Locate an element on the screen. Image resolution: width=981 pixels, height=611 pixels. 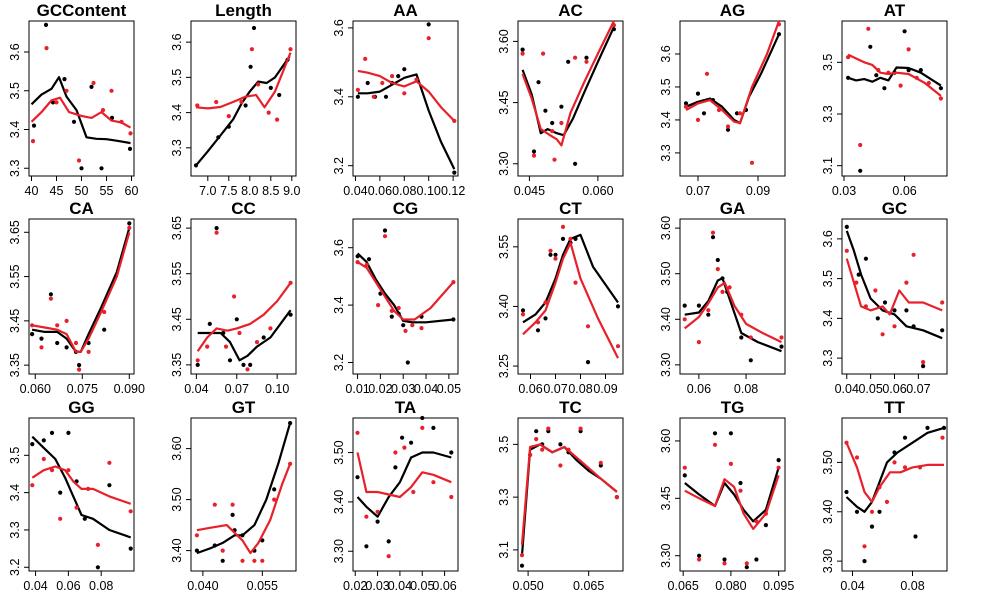
x-tick-label: 9.0 is located at coordinates (291, 191).